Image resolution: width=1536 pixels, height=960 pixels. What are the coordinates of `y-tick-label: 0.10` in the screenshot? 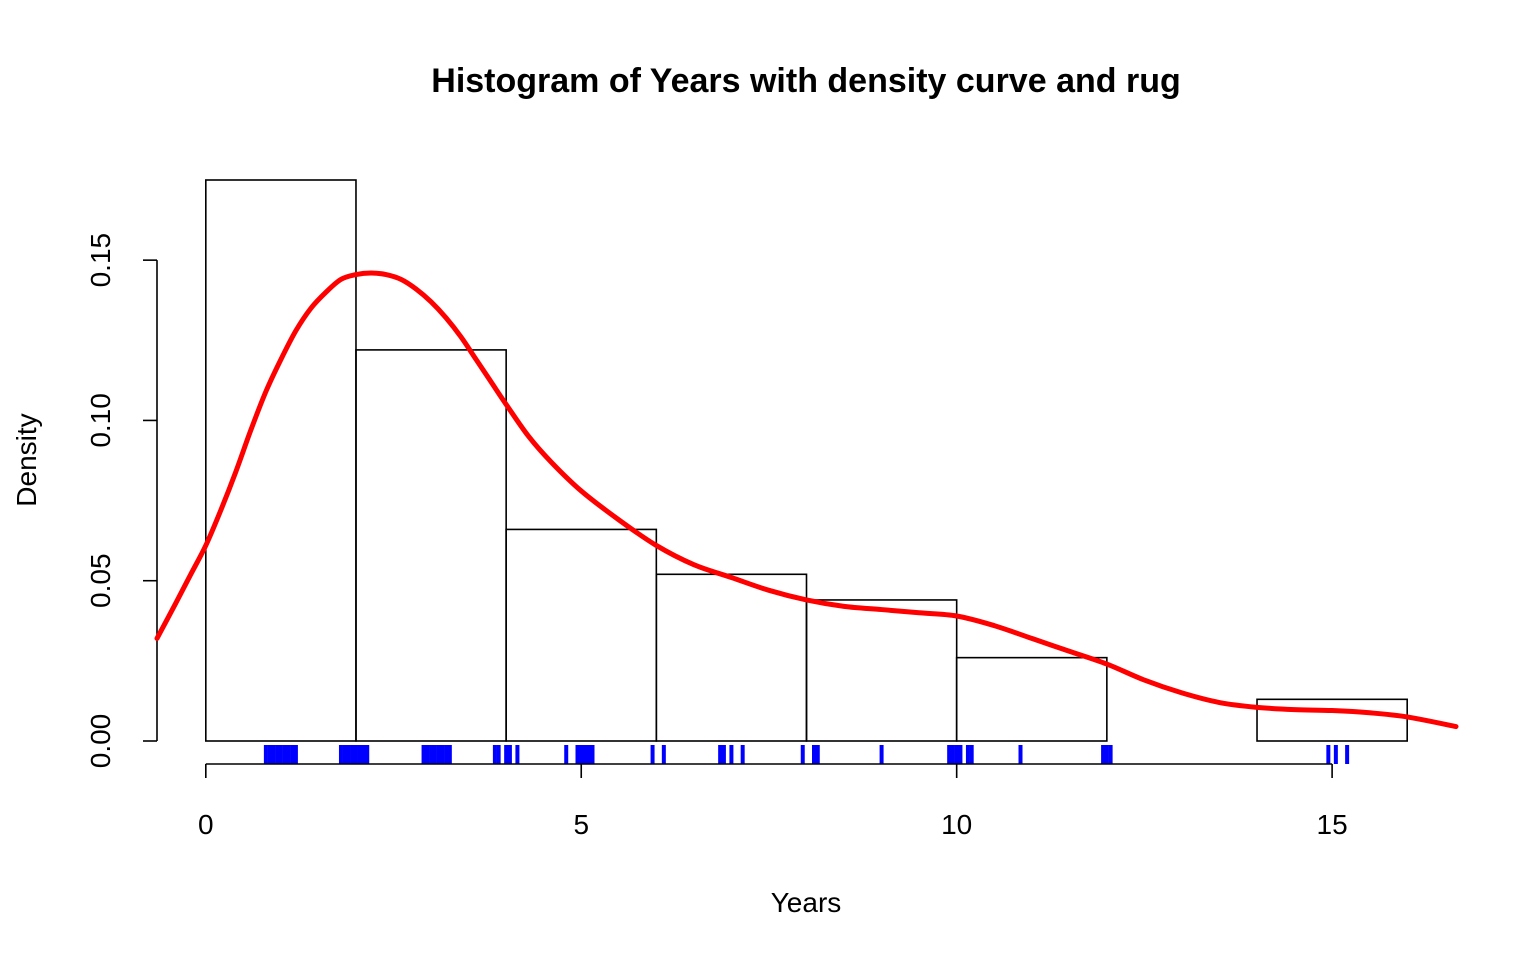 It's located at (100, 420).